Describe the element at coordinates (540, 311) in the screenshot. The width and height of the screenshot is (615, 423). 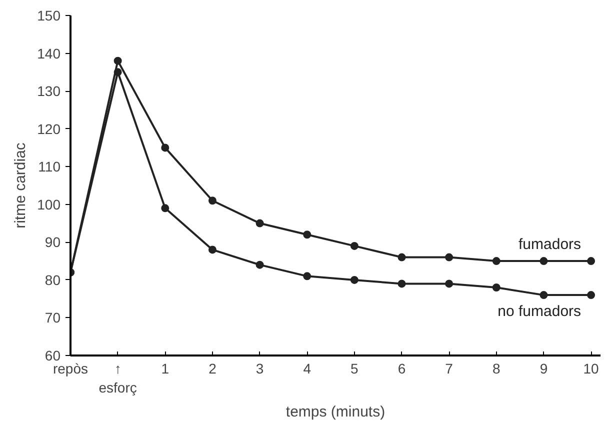
I see `series-label: no fumadors` at that location.